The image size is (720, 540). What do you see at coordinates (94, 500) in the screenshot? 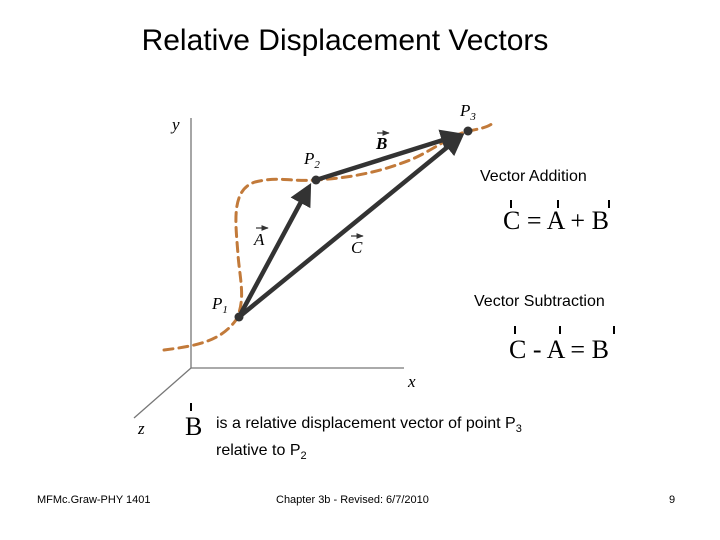
I see `footer-course: MFMc.Graw-PHY 1401` at bounding box center [94, 500].